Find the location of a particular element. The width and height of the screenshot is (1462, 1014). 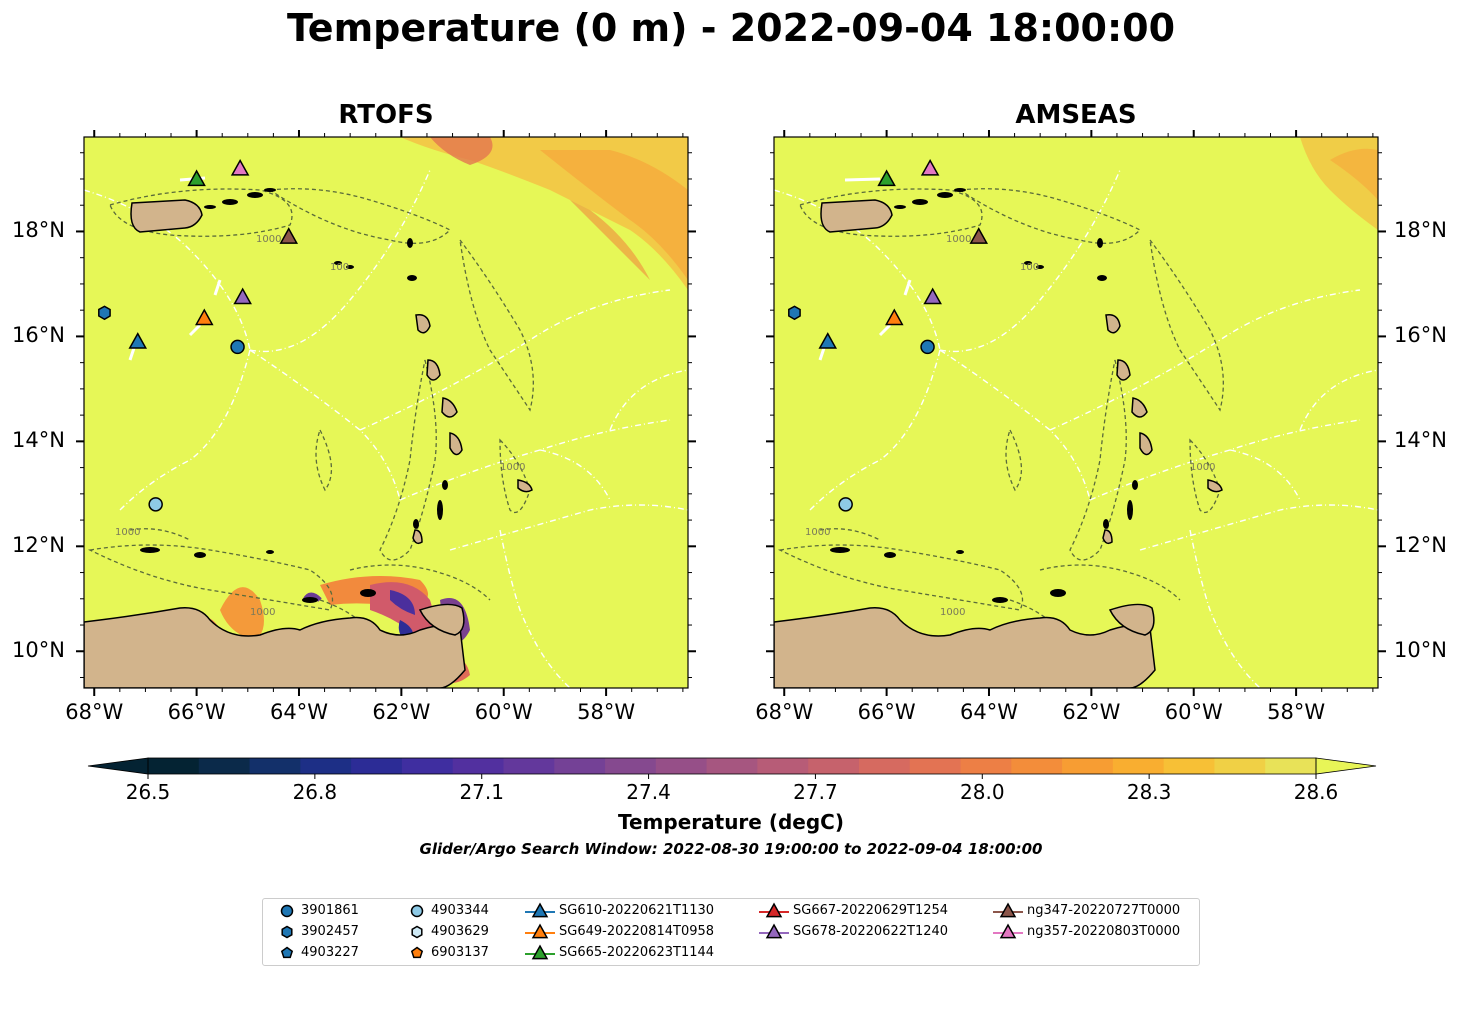

panel-title-amseas: AMSEAS is located at coordinates (1076, 115).